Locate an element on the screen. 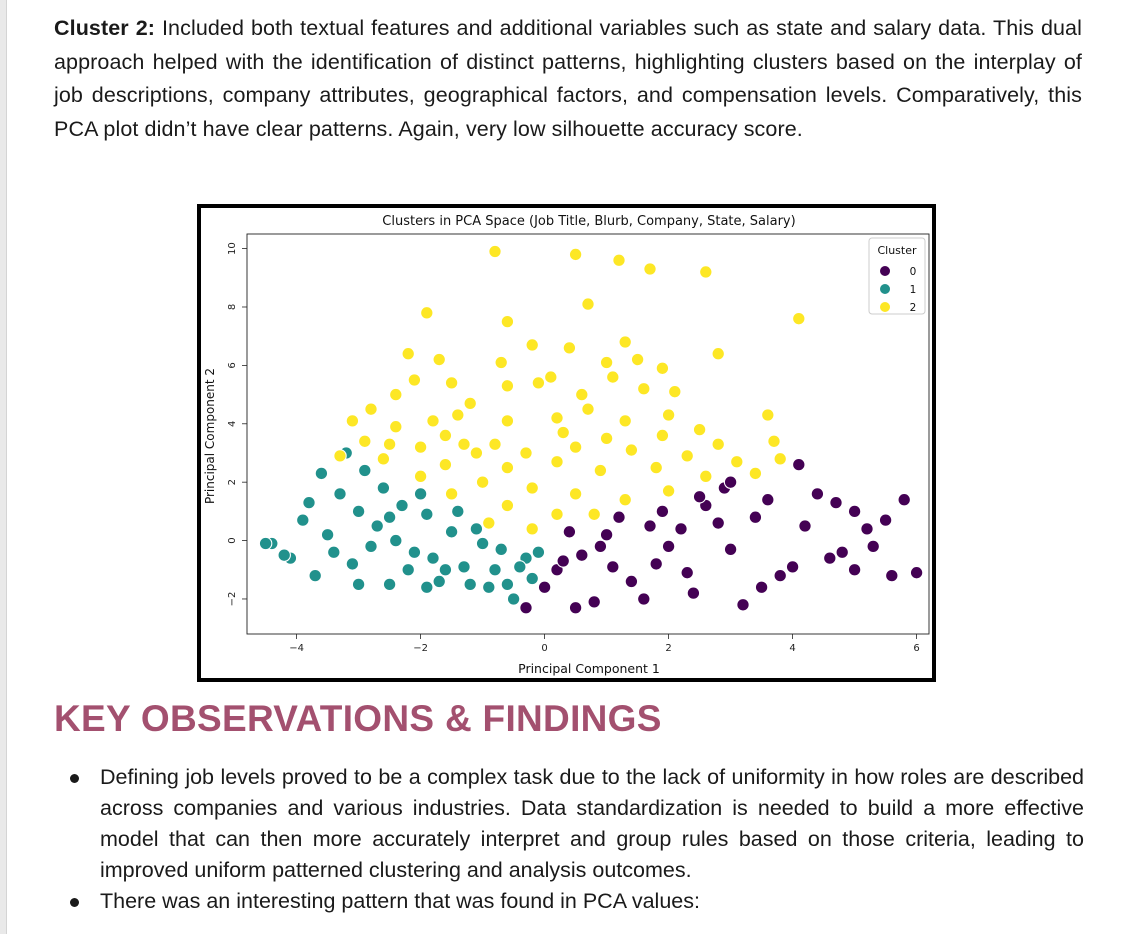 The image size is (1129, 934). x-tick-label: 4 is located at coordinates (792, 648).